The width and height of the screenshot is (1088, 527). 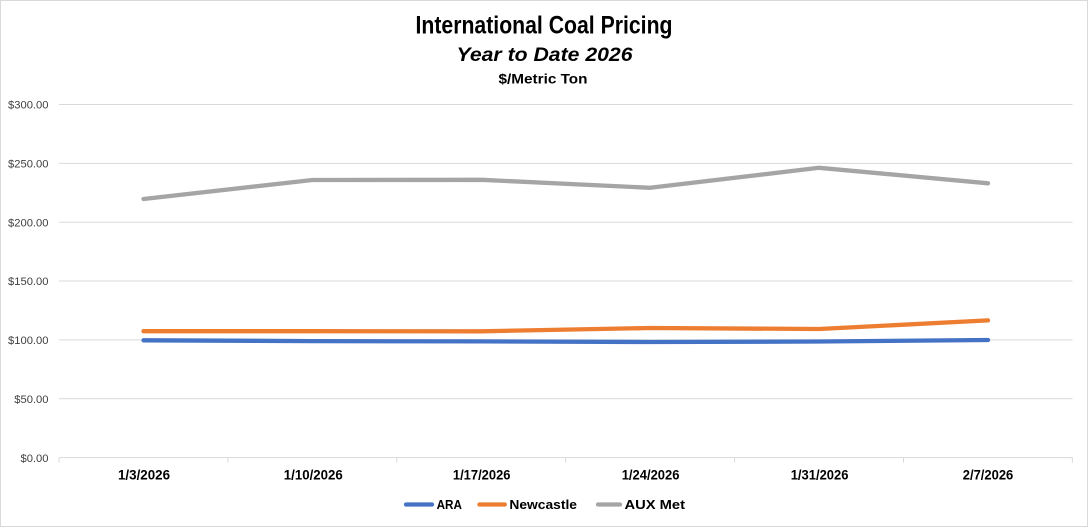 What do you see at coordinates (144, 475) in the screenshot?
I see `svg-text: 1/3/2026` at bounding box center [144, 475].